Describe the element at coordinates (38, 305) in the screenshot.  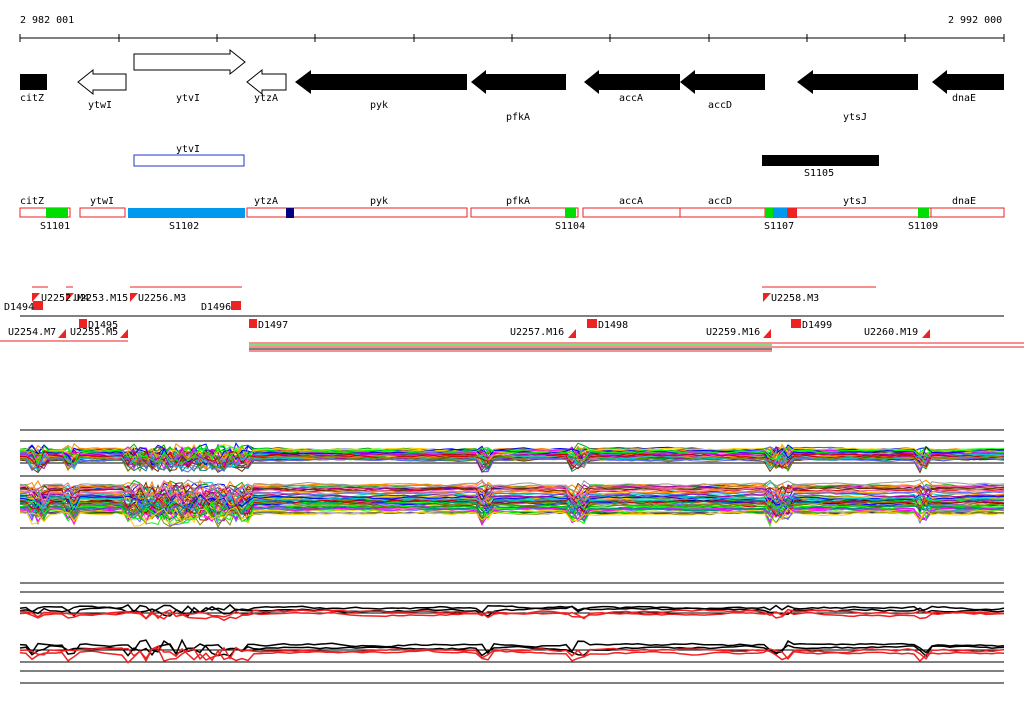
I see `marker-box-D1494` at that location.